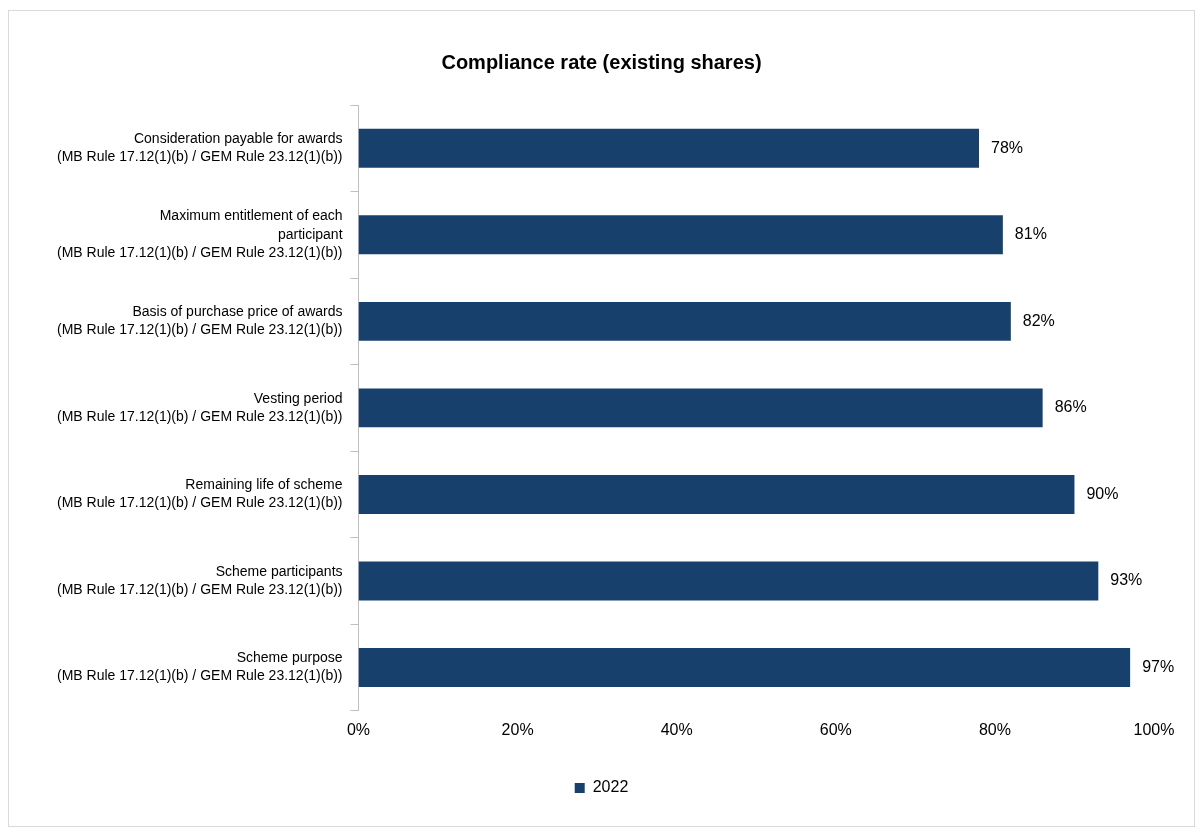 This screenshot has height=827, width=1195. I want to click on data-label: 90%, so click(1102, 493).